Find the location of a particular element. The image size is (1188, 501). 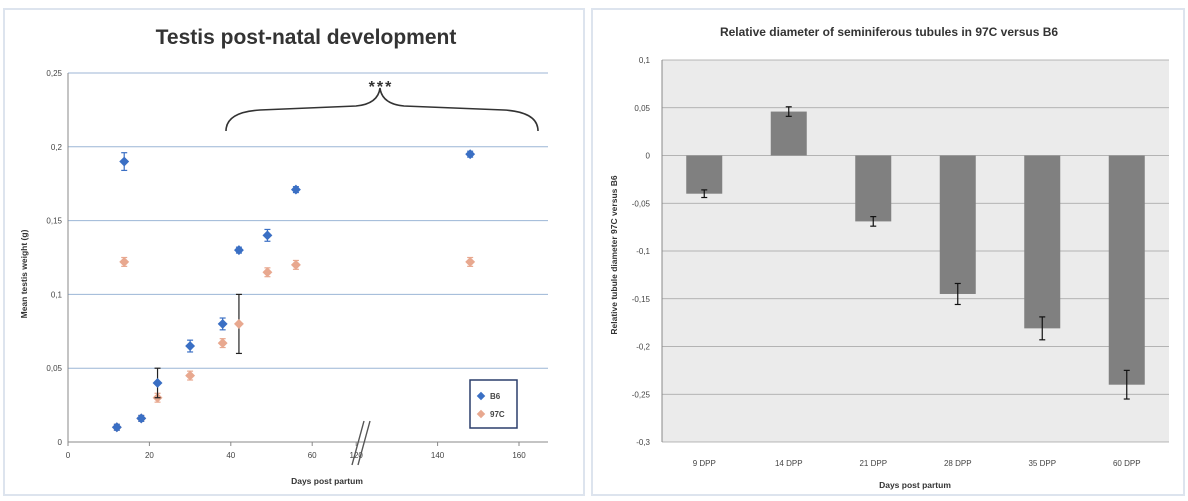

scatter-x-tick-labels: 0 20 40 60 120 140 160 is located at coordinates (296, 451).